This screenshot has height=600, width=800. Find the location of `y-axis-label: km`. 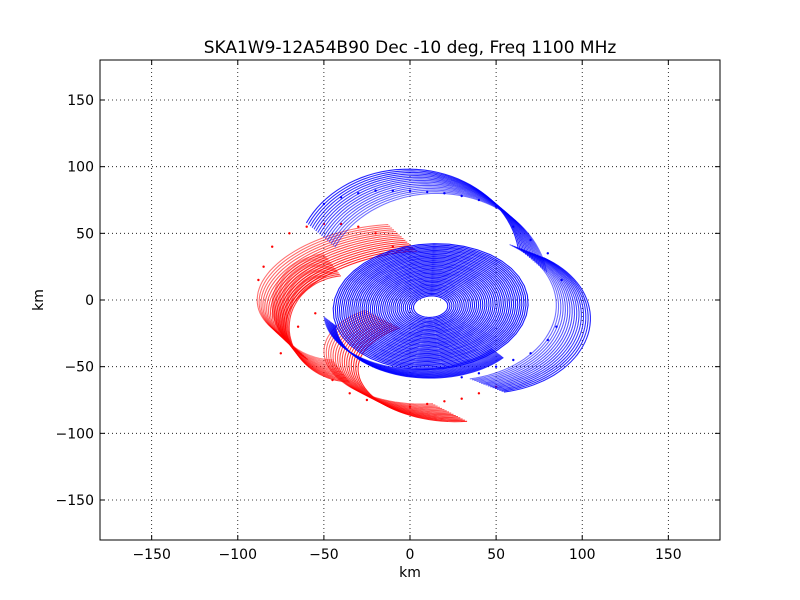

y-axis-label: km is located at coordinates (39, 300).